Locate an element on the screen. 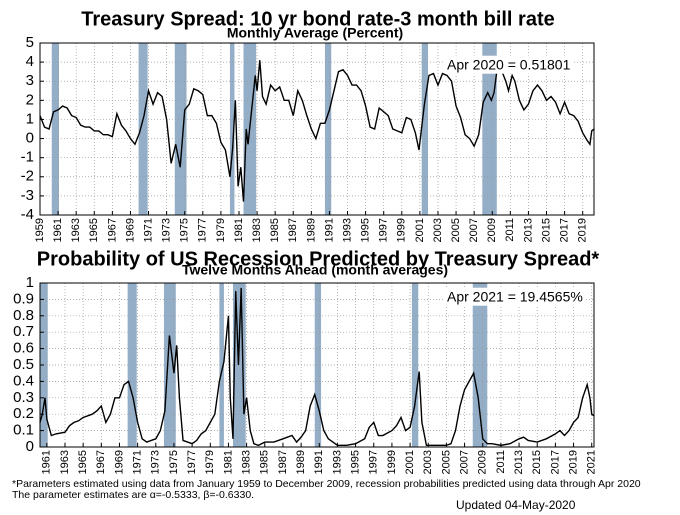  y-tick-label: 0.7 is located at coordinates (23, 331).